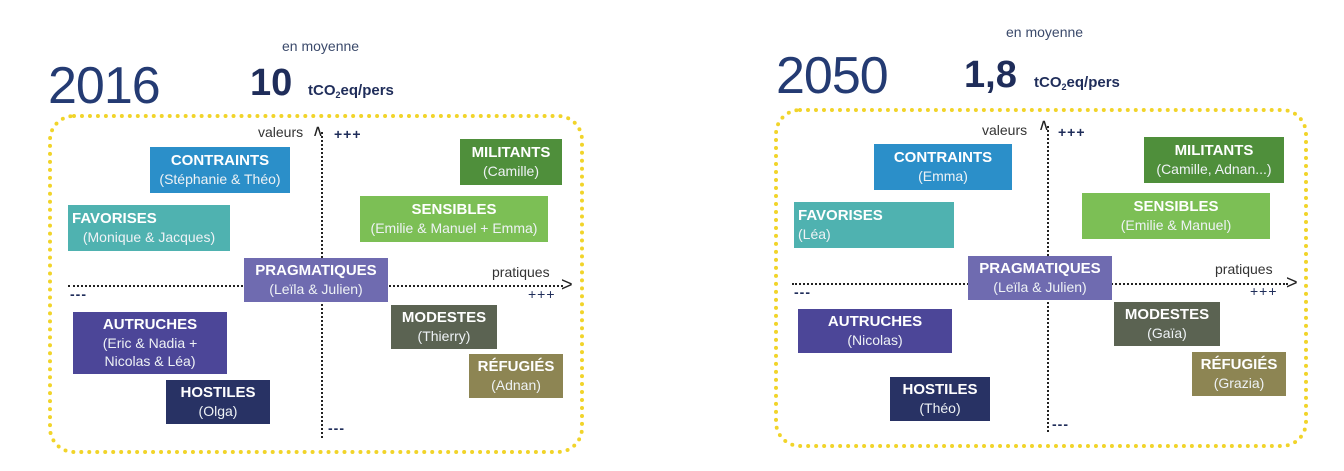 The width and height of the screenshot is (1344, 471). I want to click on group-hostiles: HOSTILES (Théo), so click(940, 399).